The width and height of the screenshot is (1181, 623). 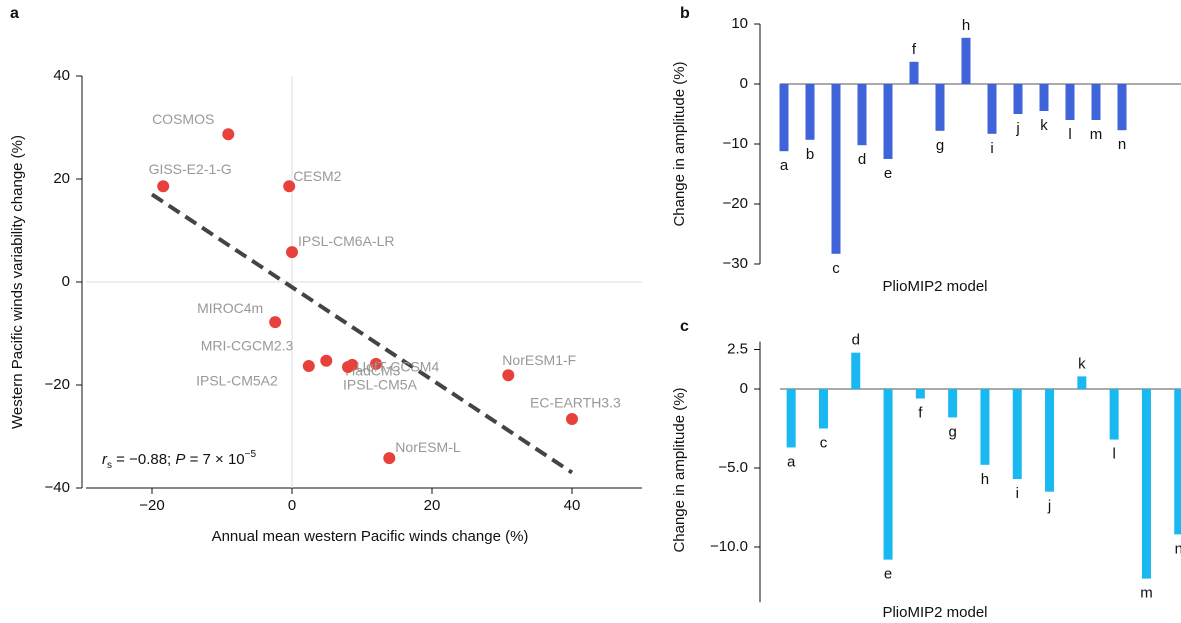 What do you see at coordinates (824, 442) in the screenshot?
I see `bar-label: c` at bounding box center [824, 442].